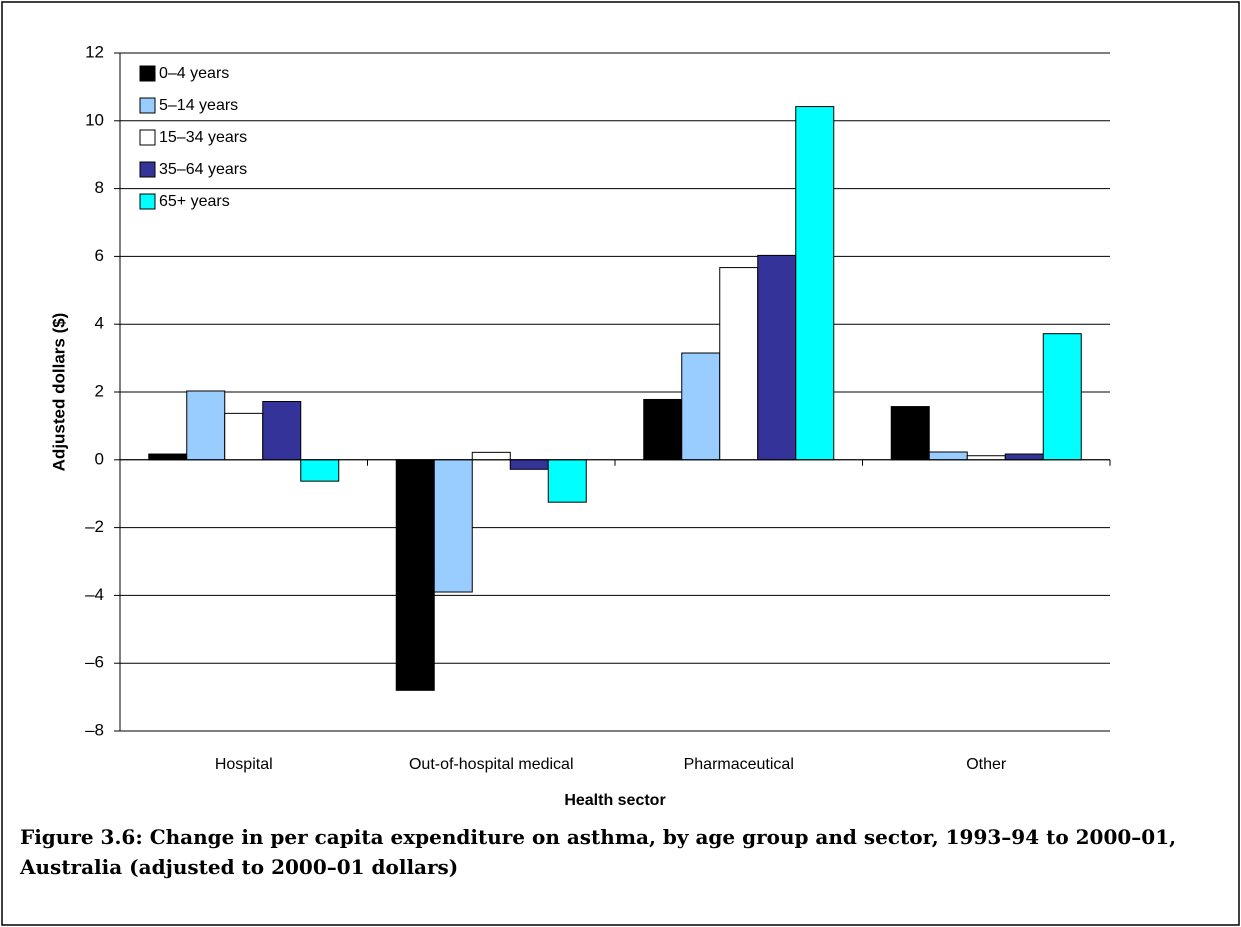 This screenshot has height=927, width=1241. Describe the element at coordinates (99, 187) in the screenshot. I see `y-tick-label: 8` at that location.